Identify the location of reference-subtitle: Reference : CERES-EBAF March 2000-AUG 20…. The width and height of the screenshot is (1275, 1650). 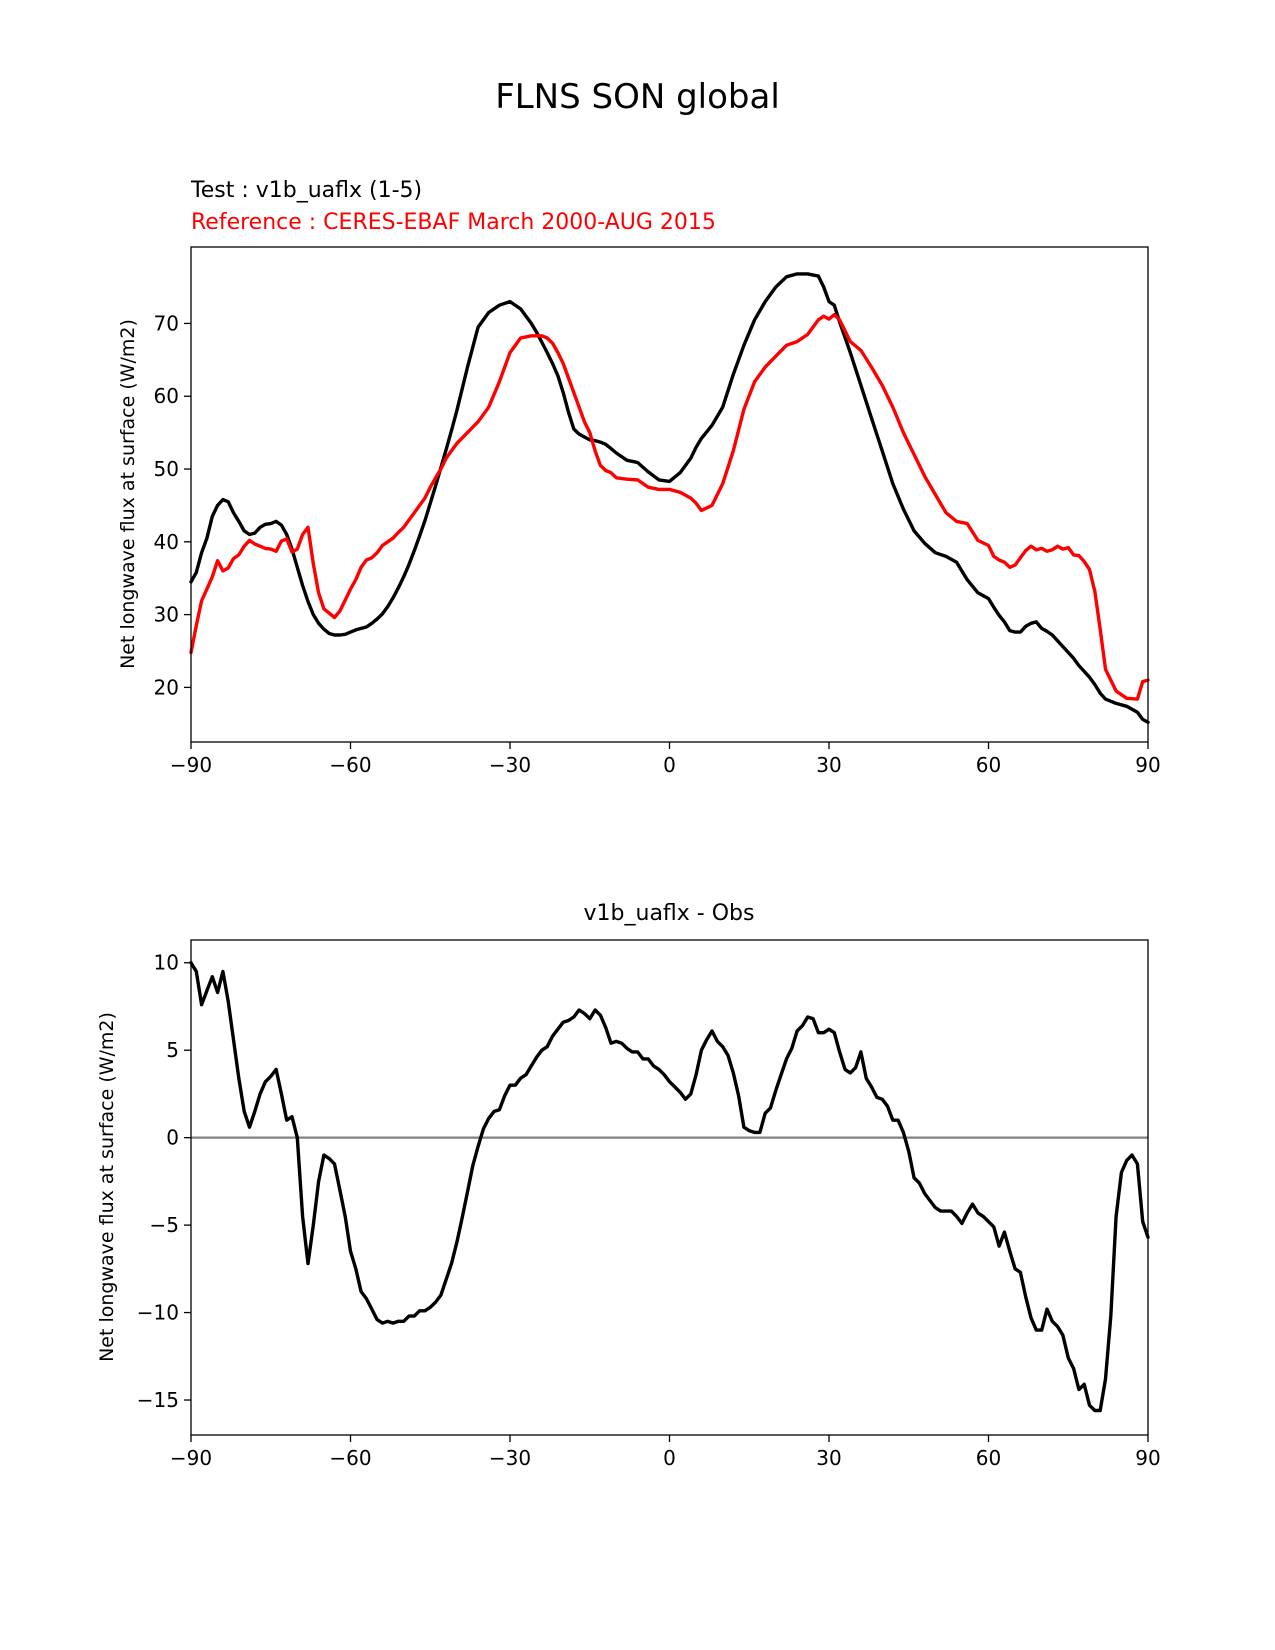
(453, 222).